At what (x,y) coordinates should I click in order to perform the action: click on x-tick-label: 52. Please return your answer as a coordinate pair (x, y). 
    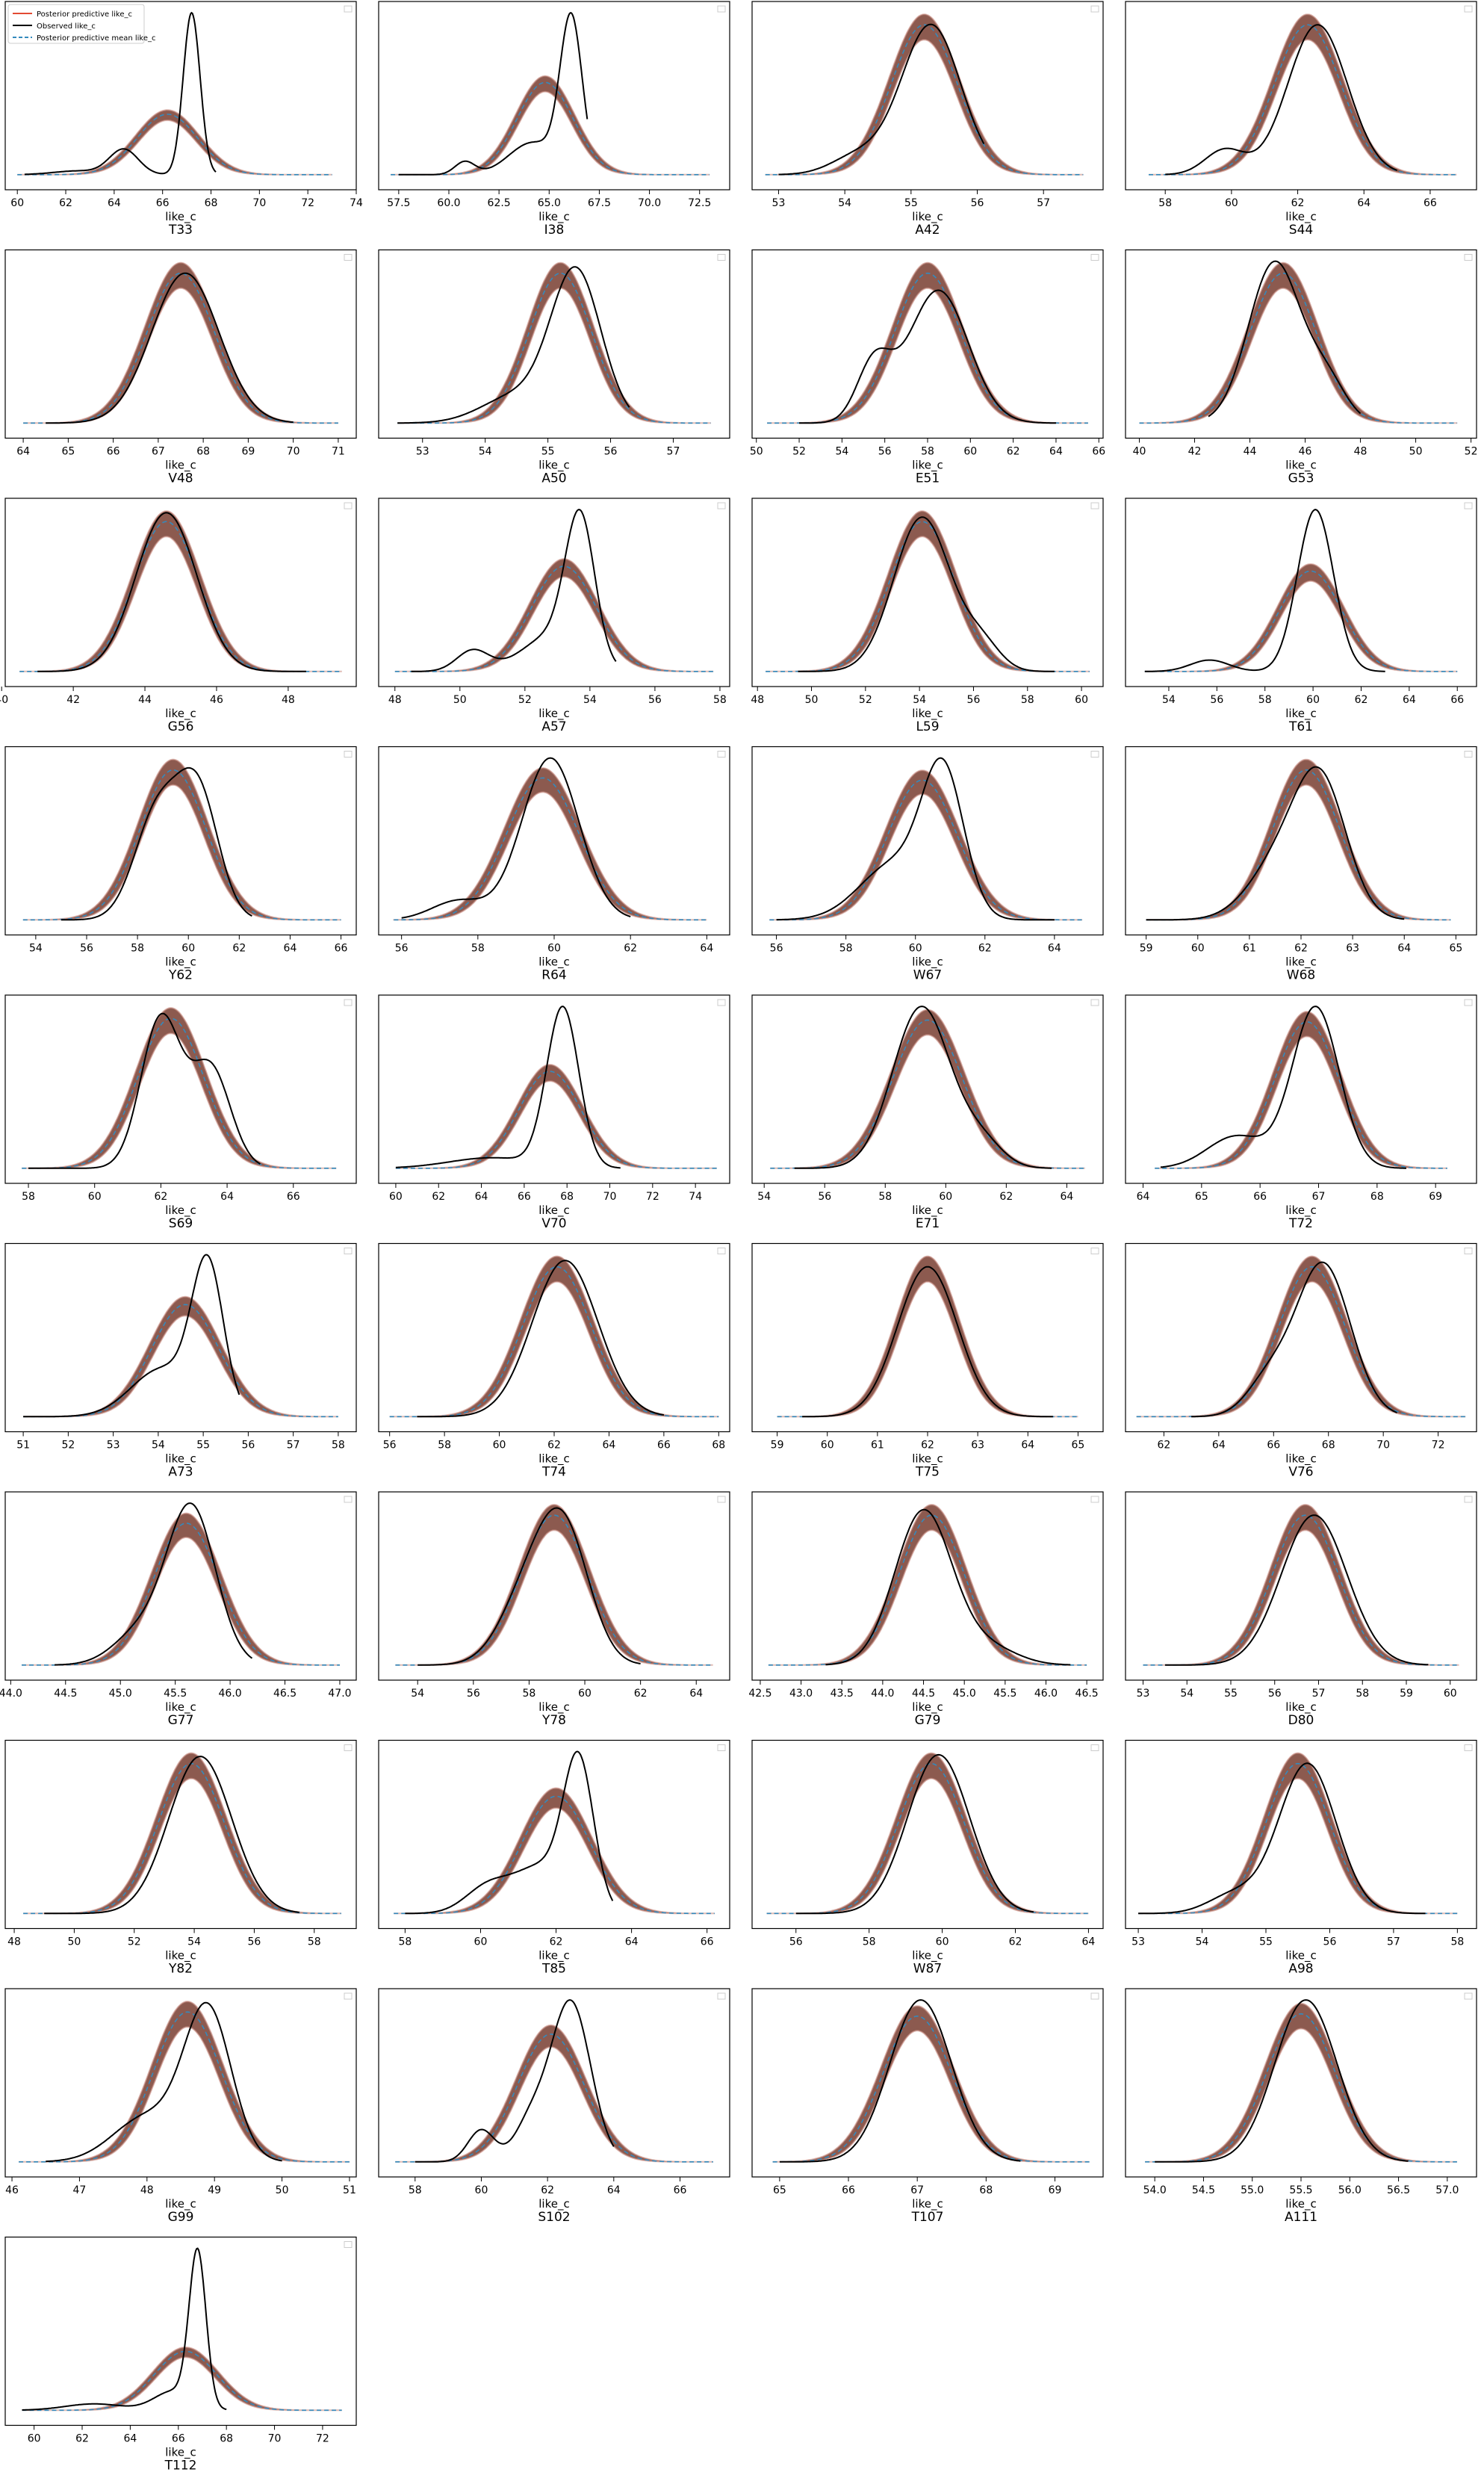
    Looking at the image, I should click on (1472, 452).